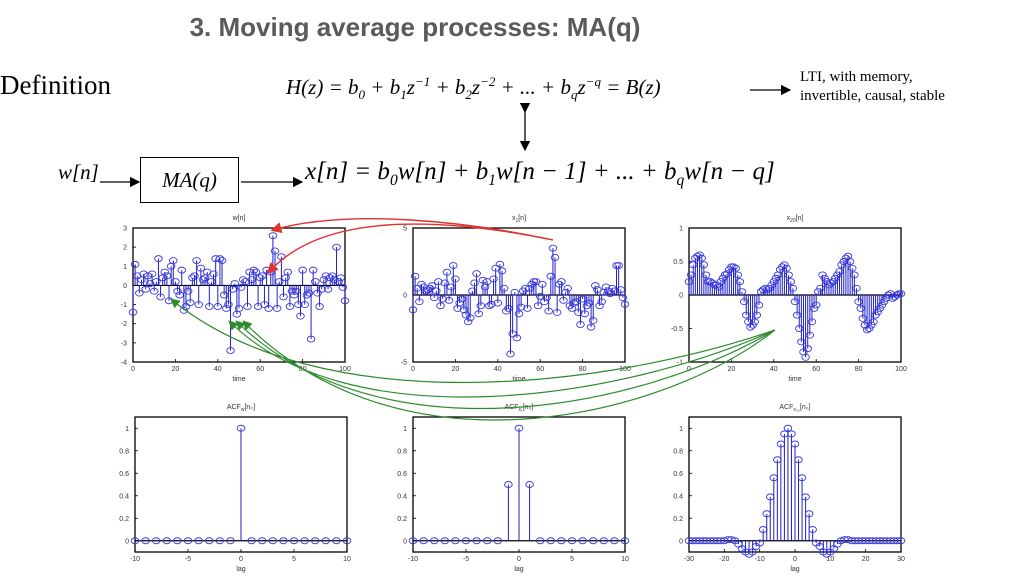 The height and width of the screenshot is (576, 1024). I want to click on formula-term: 0, so click(393, 180).